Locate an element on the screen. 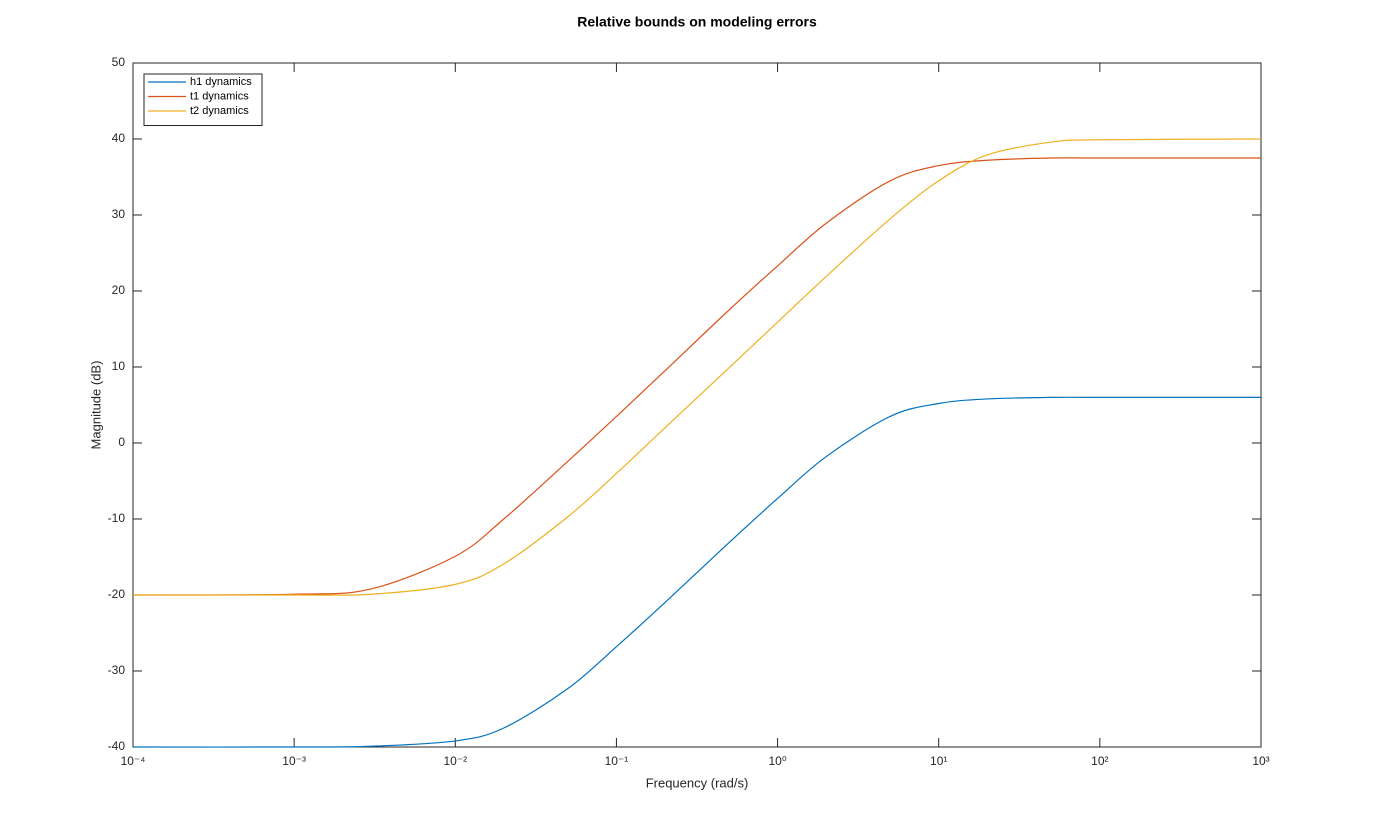  x-tick-label: 10⁻¹ is located at coordinates (617, 761).